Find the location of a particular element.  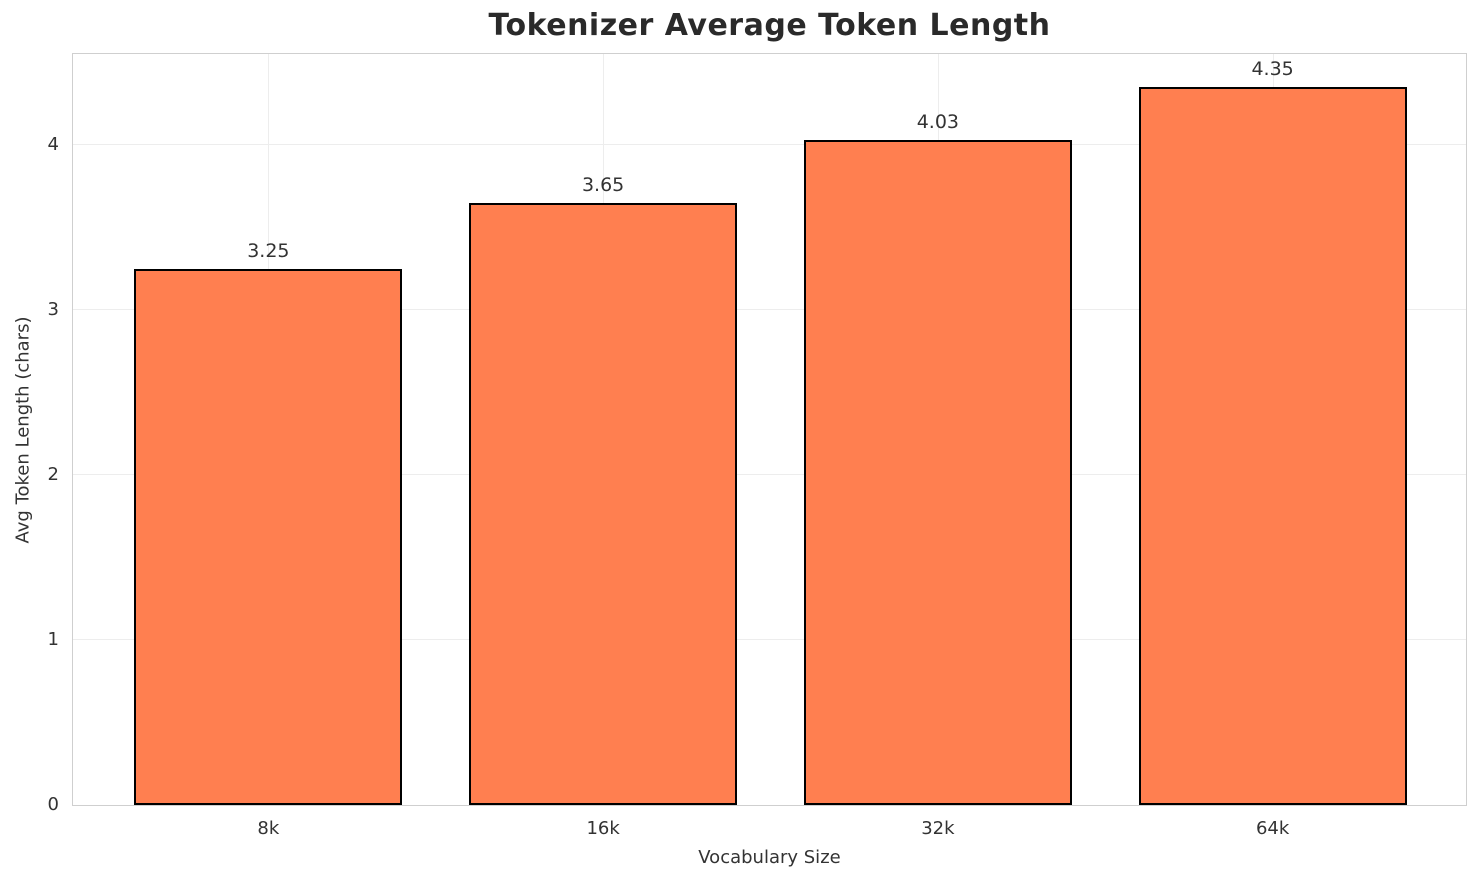

y-axis-label: Avg Token Length (chars) is located at coordinates (23, 430).